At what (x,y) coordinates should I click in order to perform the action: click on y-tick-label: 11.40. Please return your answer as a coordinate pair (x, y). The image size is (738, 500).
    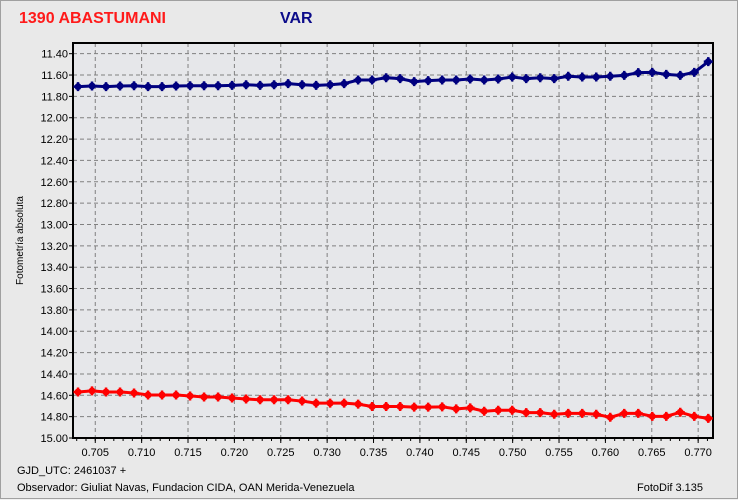
    Looking at the image, I should click on (54, 55).